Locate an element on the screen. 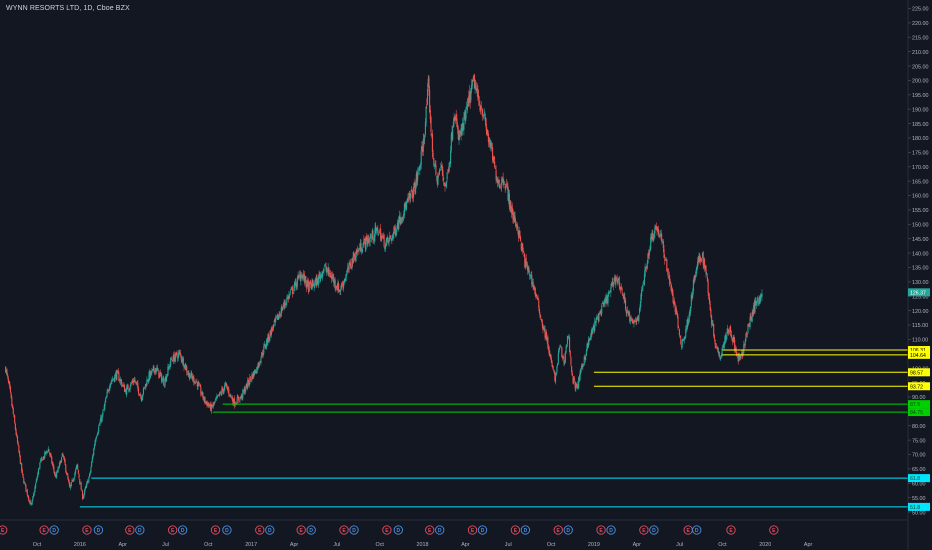  level-price-badge is located at coordinates (919, 478).